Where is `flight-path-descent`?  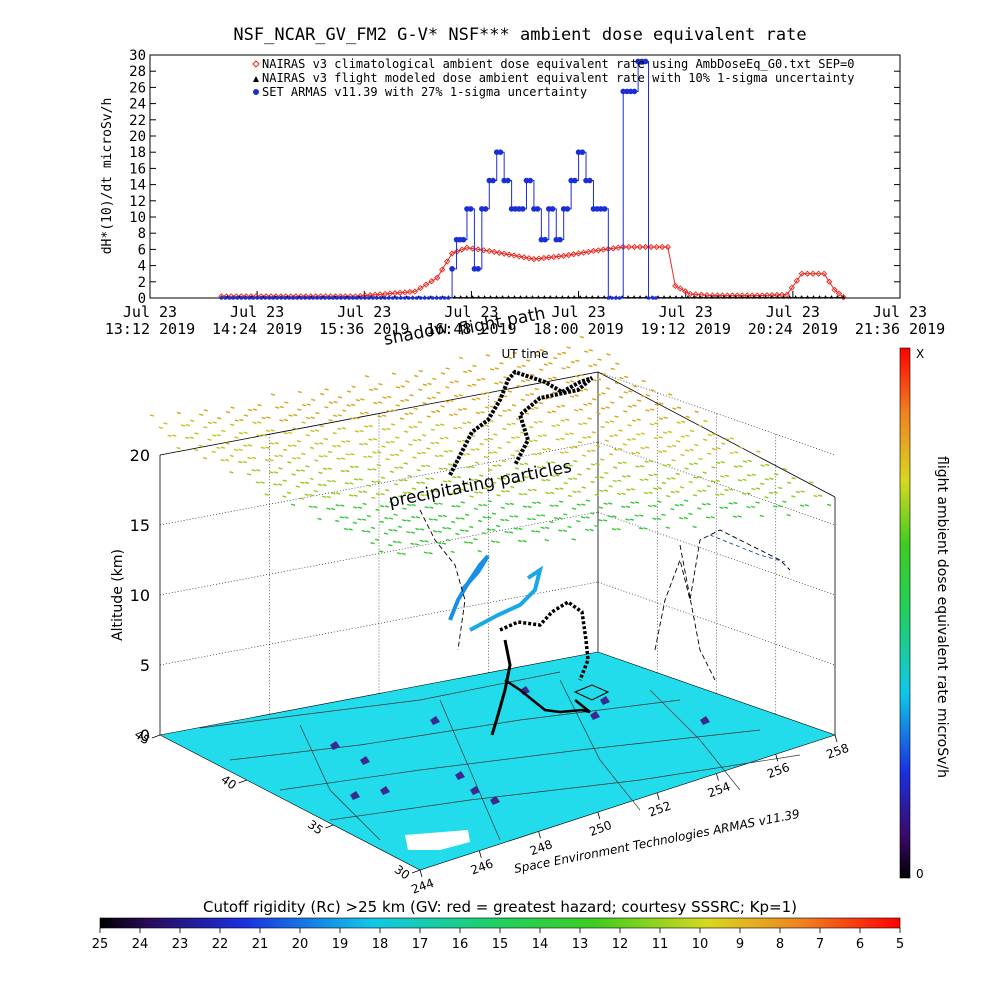
flight-path-descent is located at coordinates (501, 687).